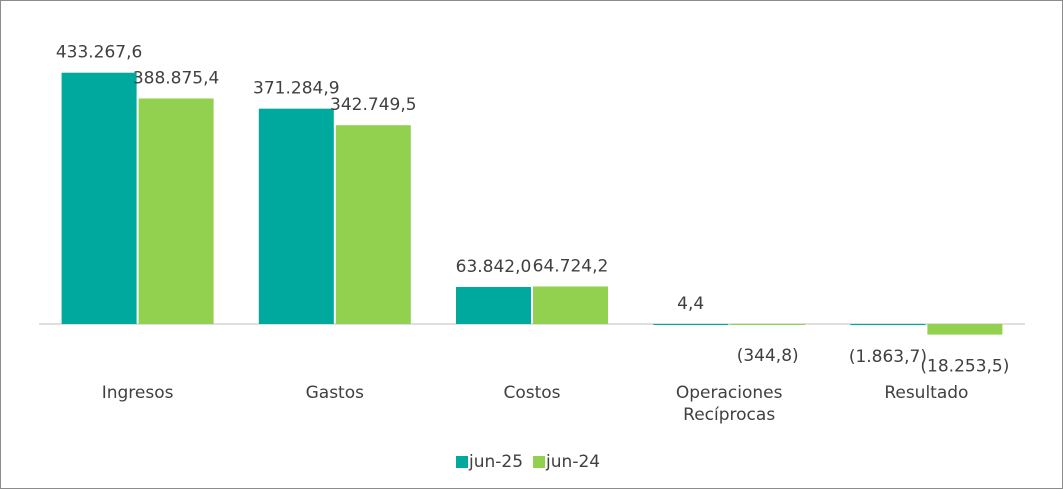  Describe the element at coordinates (532, 393) in the screenshot. I see `x-tick-label: Costos` at that location.